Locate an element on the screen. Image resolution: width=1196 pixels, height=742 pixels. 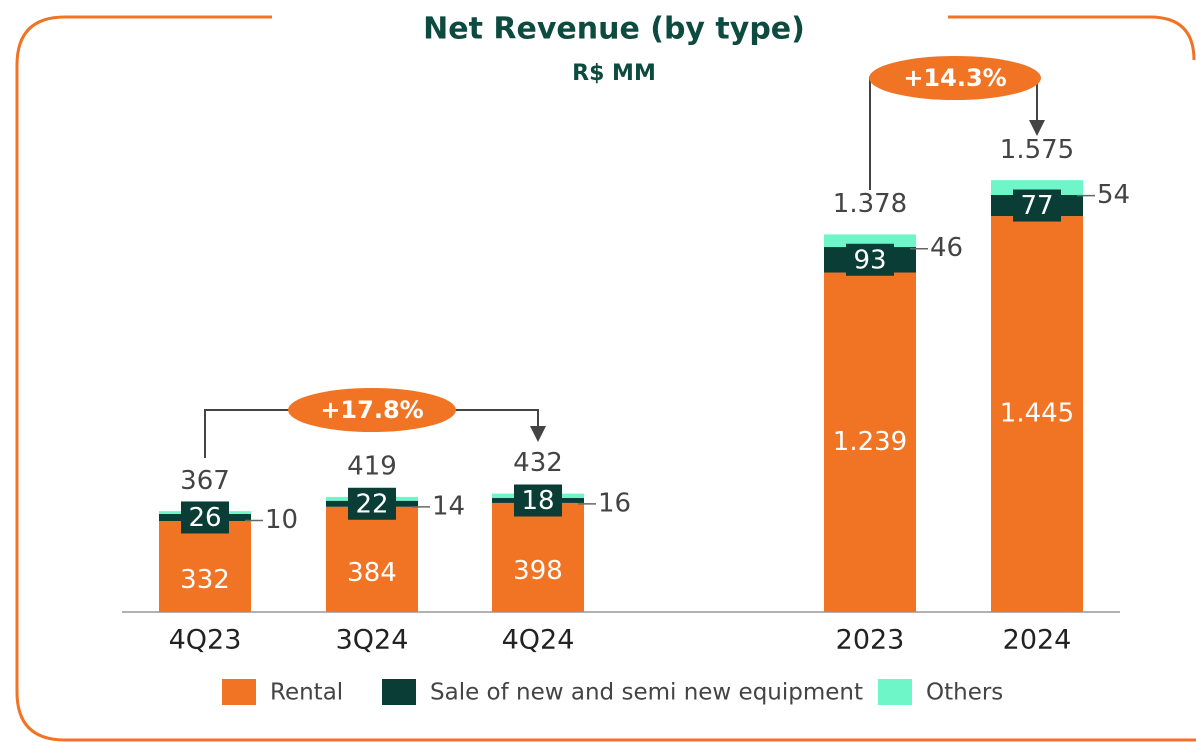
total-label: 419 is located at coordinates (372, 467).